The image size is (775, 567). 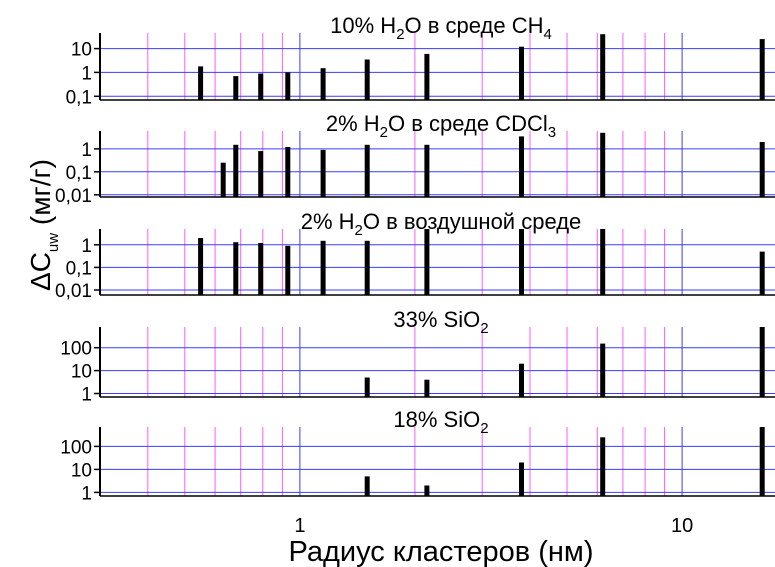 I want to click on panel-title: 33% SiO2, so click(x=440, y=322).